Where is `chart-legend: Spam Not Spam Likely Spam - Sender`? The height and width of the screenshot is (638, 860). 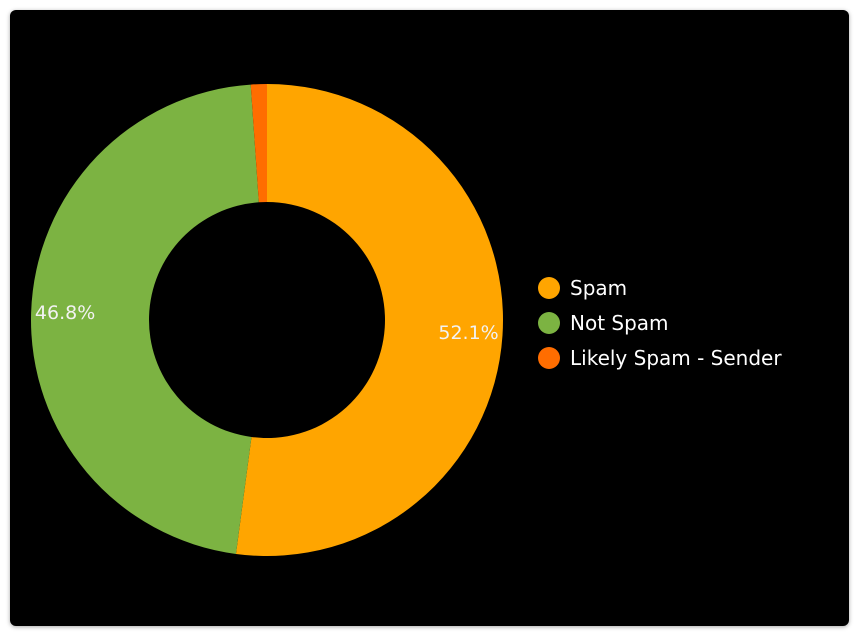
chart-legend: Spam Not Spam Likely Spam - Sender is located at coordinates (660, 322).